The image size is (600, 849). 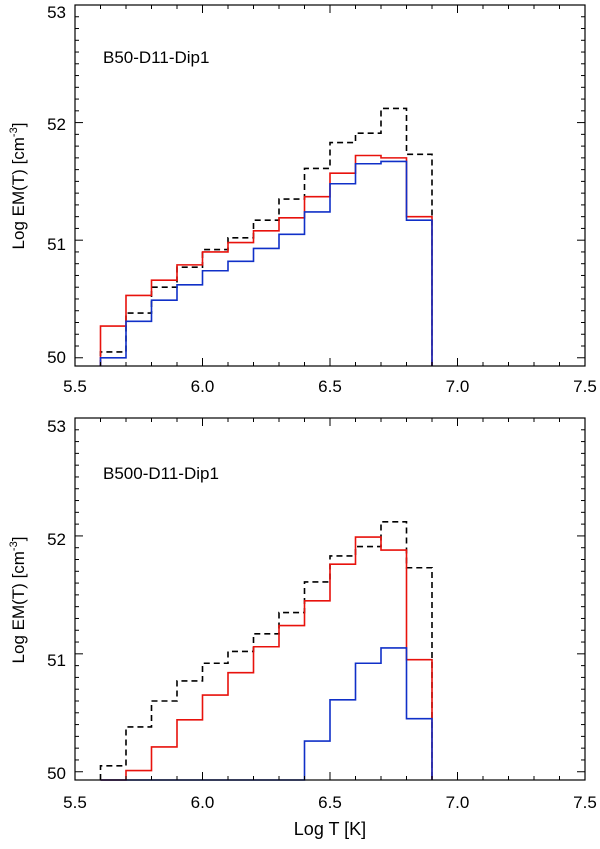 I want to click on panel-title: B50-D11-Dip1, so click(x=156, y=57).